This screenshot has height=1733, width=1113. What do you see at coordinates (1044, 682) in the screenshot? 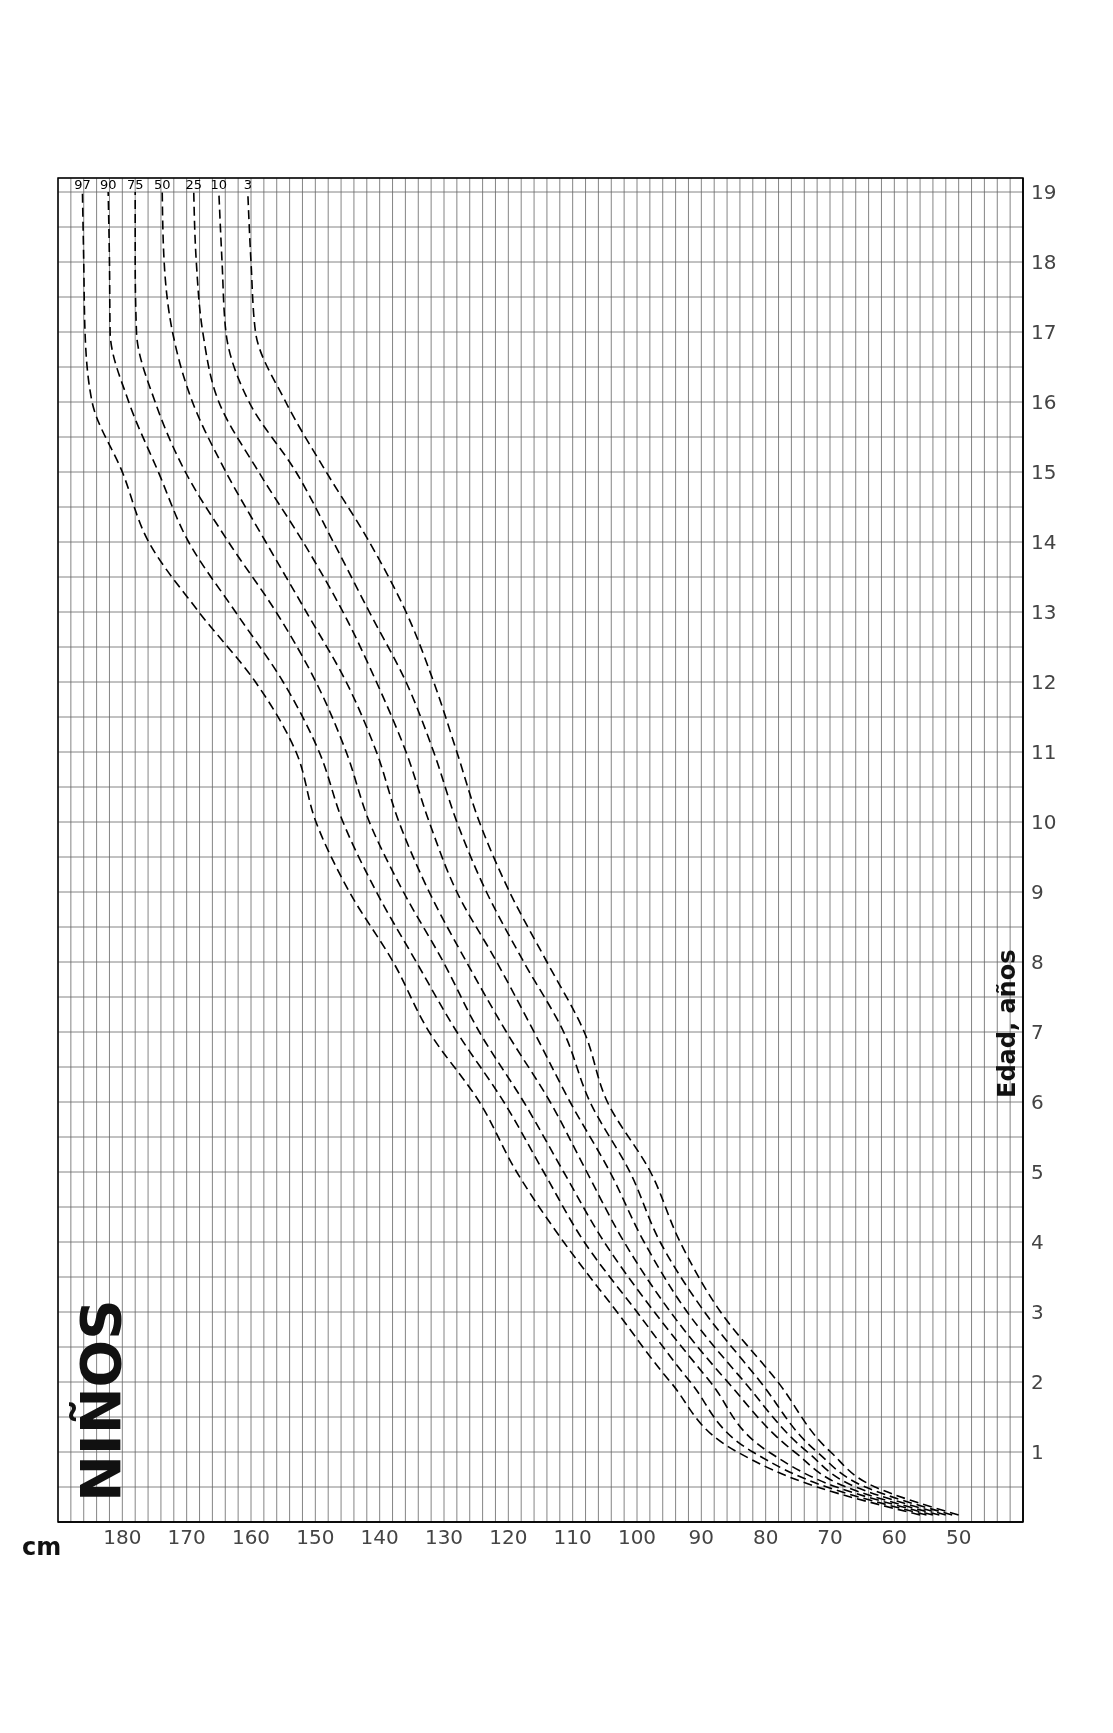
I see `y-tick-label: 12` at bounding box center [1044, 682].